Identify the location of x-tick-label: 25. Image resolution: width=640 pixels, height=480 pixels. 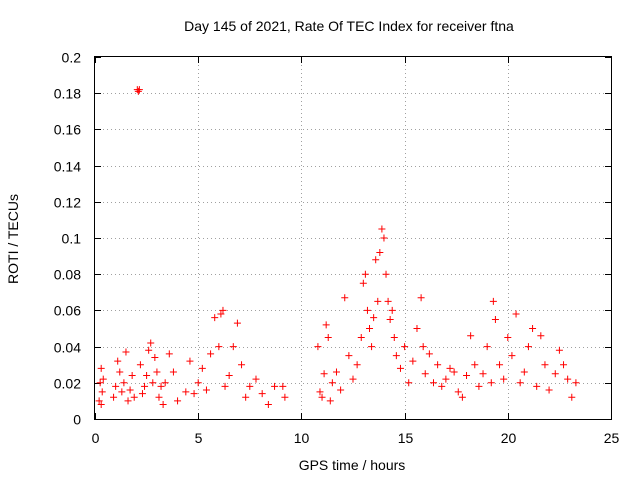
(612, 438).